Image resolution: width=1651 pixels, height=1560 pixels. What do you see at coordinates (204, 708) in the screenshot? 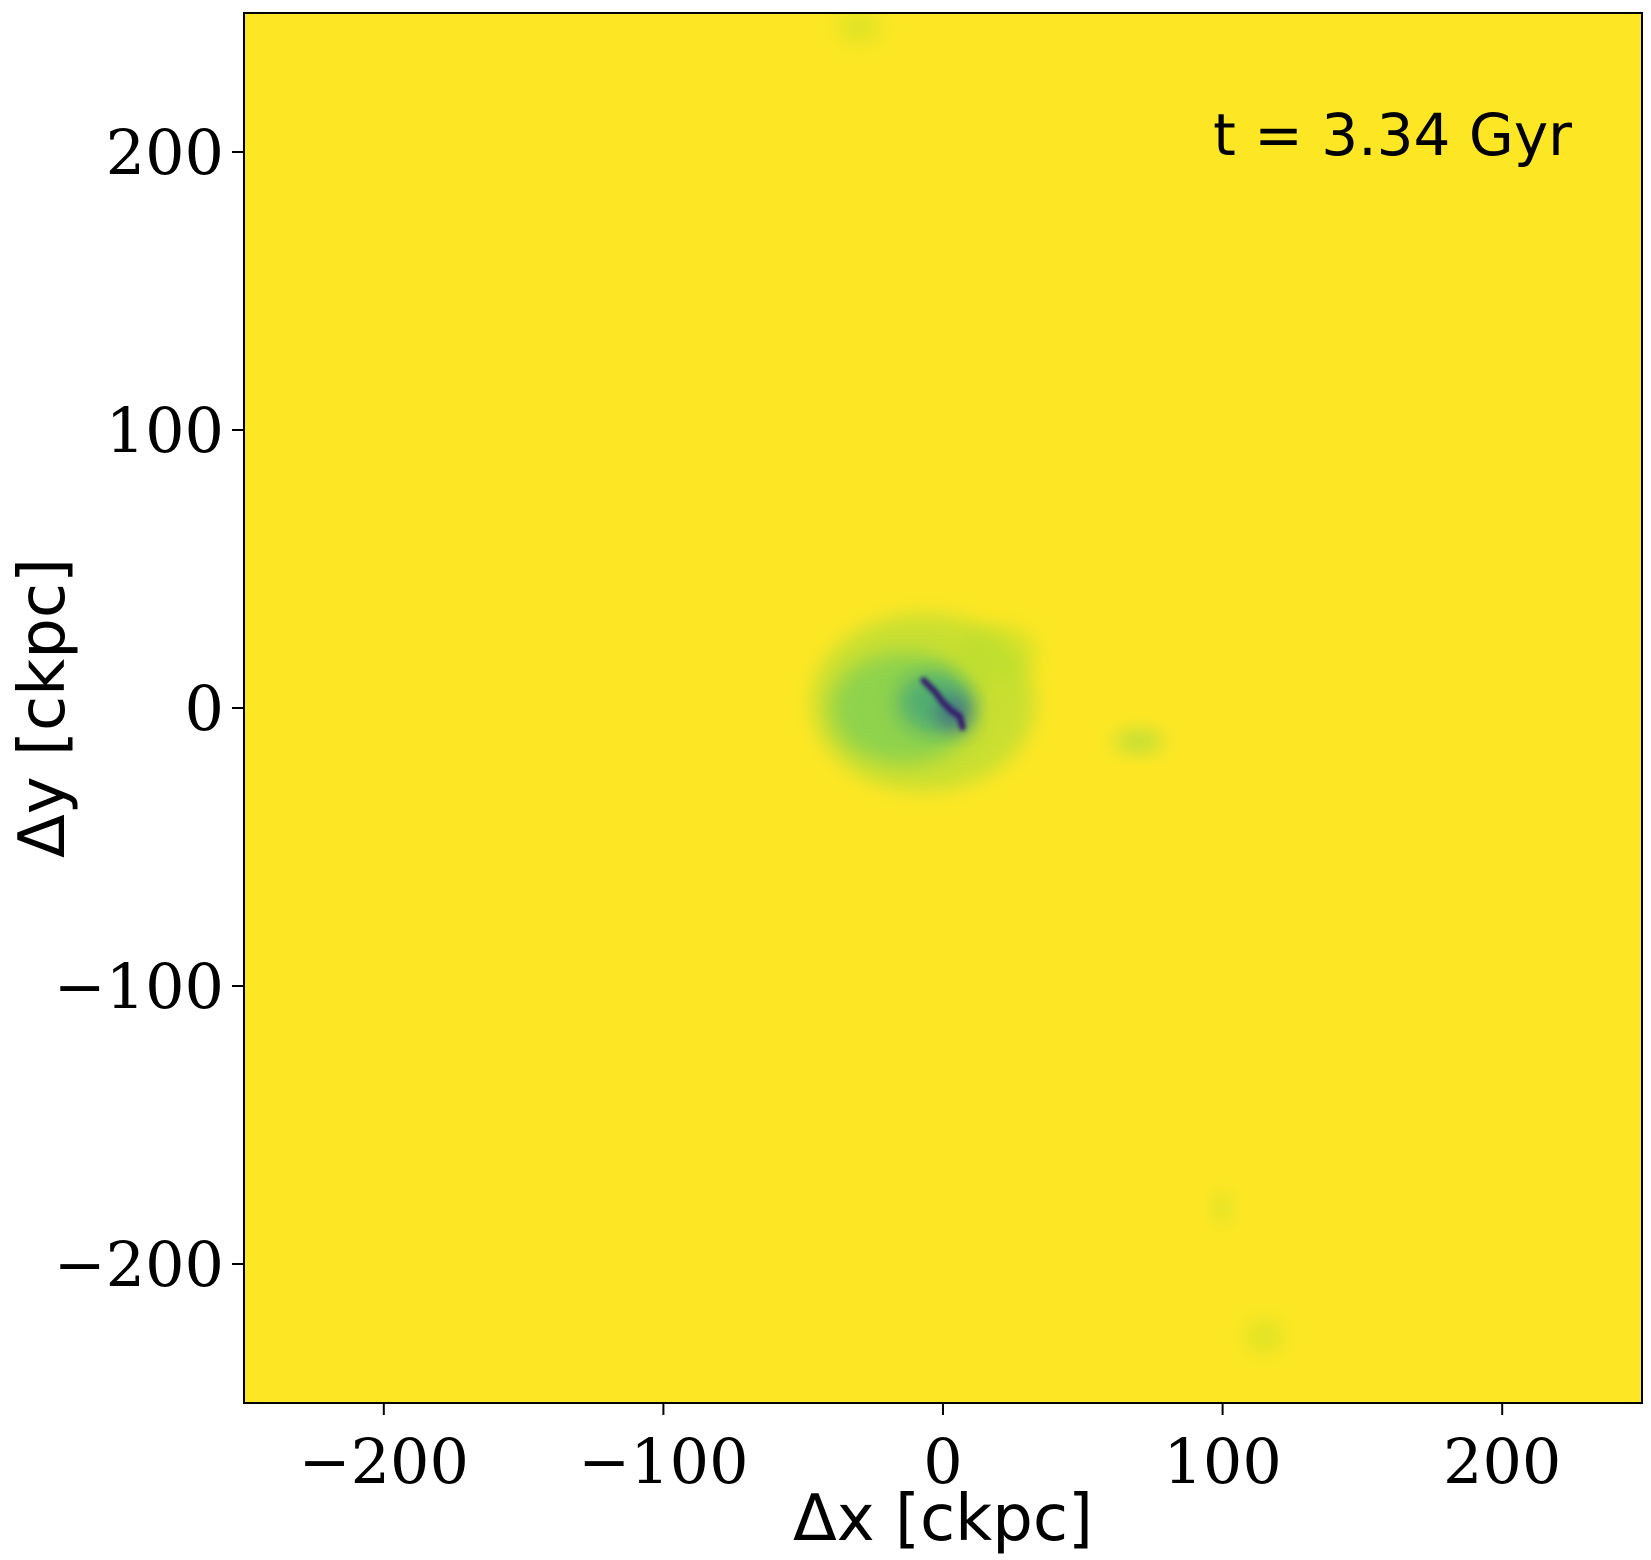
I see `y-tick-label: 0` at bounding box center [204, 708].